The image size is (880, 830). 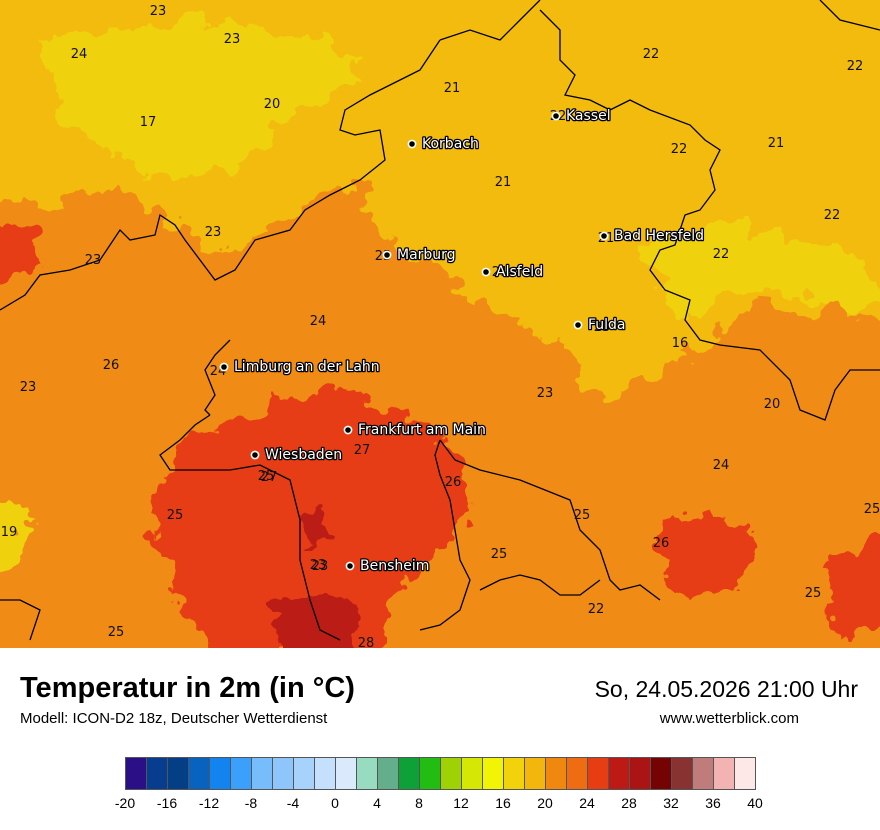 I want to click on legend-tick-label: 20, so click(x=545, y=803).